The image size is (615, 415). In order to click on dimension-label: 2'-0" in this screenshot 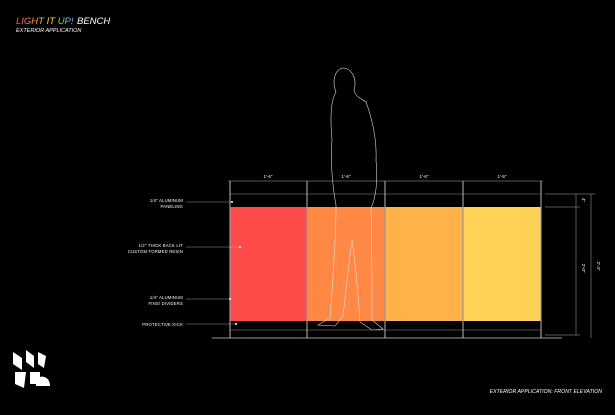, I will do `click(583, 268)`.